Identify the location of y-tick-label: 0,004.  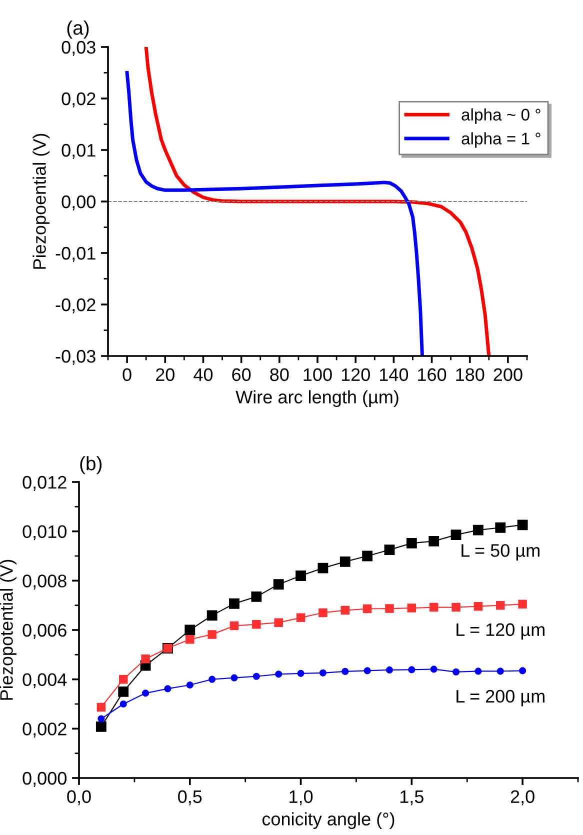
(44, 680).